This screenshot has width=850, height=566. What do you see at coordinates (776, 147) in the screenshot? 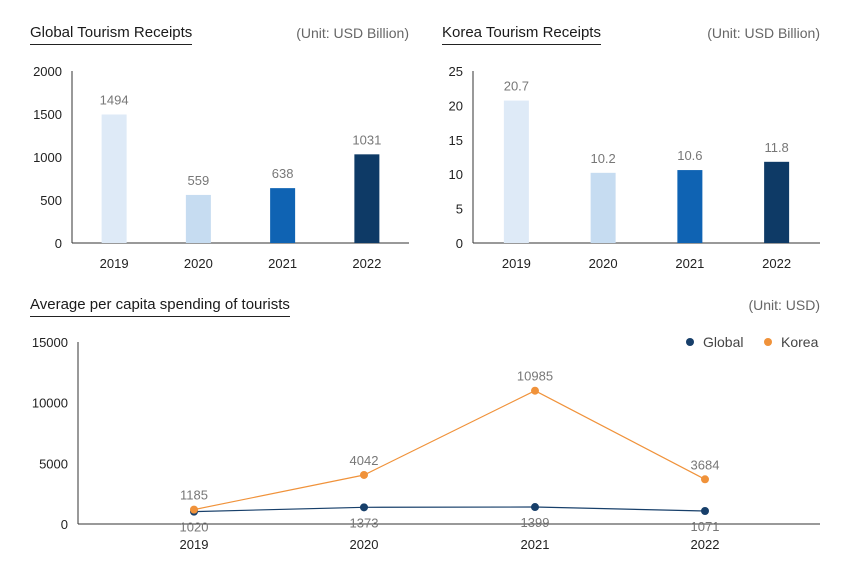
I see `korea-value-label: 11.8` at bounding box center [776, 147].